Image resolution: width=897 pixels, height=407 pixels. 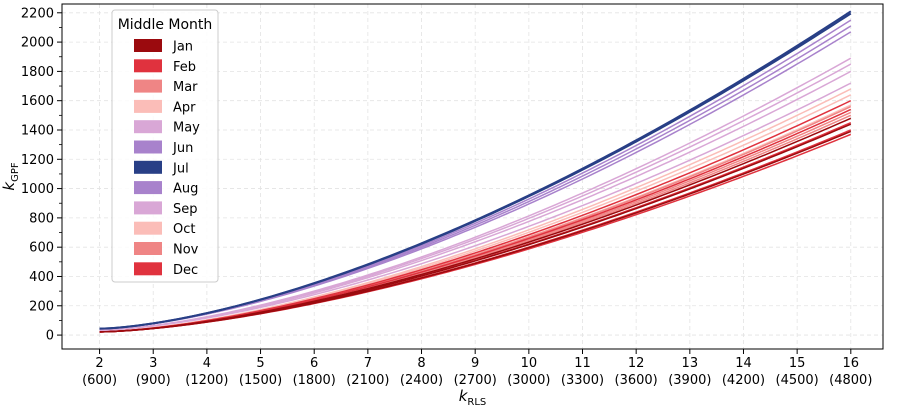 I want to click on x-tick-sublabel: (1500), so click(x=260, y=380).